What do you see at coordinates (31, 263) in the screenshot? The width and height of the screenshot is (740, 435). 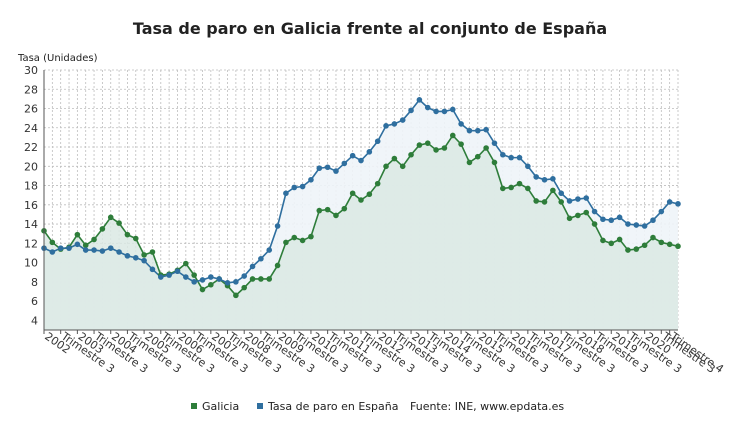 I see `y-tick-label: 10` at bounding box center [31, 263].